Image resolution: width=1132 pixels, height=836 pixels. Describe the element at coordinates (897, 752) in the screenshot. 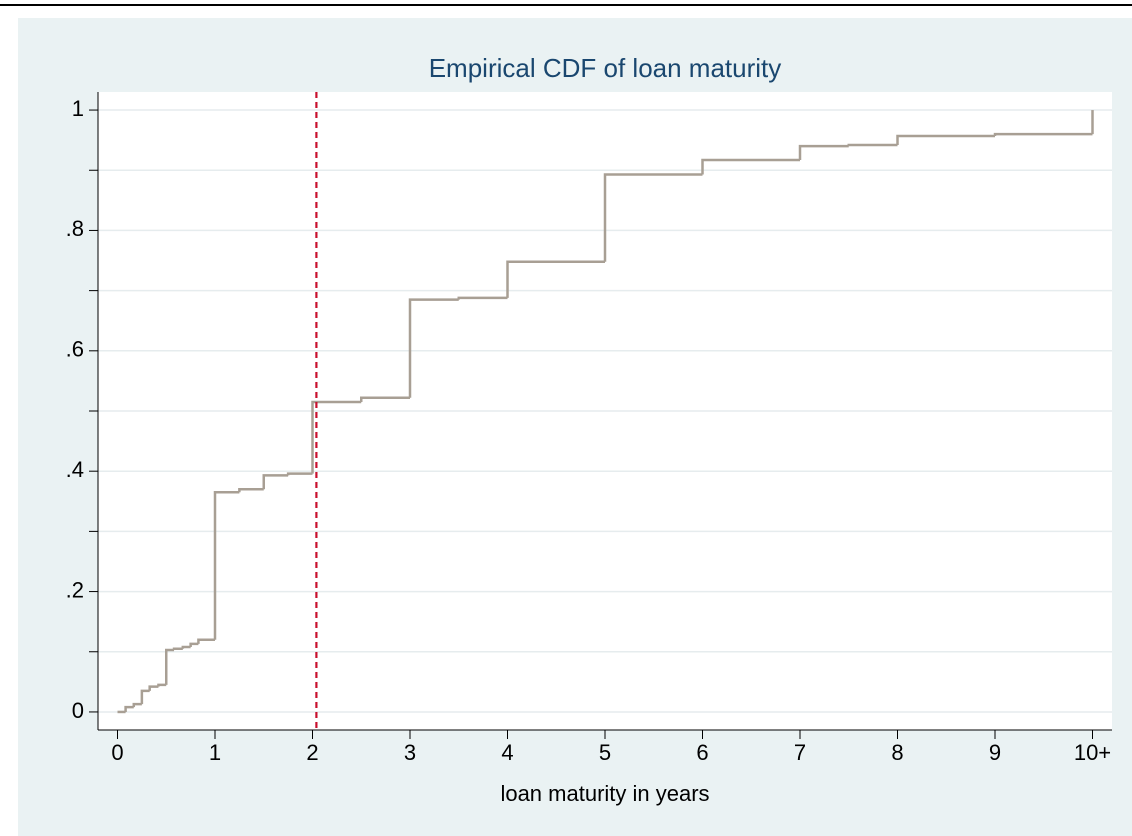

I see `x-tick-label: 8` at that location.